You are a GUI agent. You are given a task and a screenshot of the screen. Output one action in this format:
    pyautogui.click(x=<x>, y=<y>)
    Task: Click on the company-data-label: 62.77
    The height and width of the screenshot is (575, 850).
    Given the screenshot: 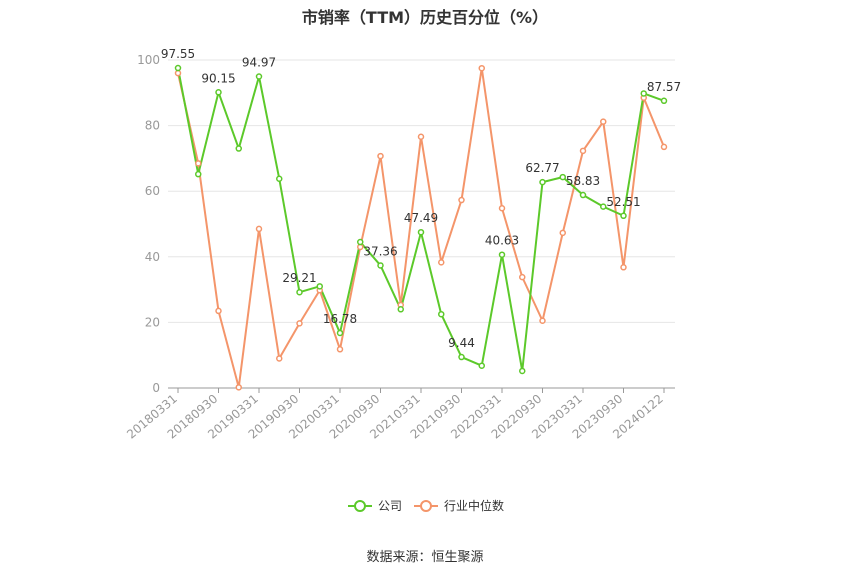 What is the action you would take?
    pyautogui.click(x=542, y=168)
    